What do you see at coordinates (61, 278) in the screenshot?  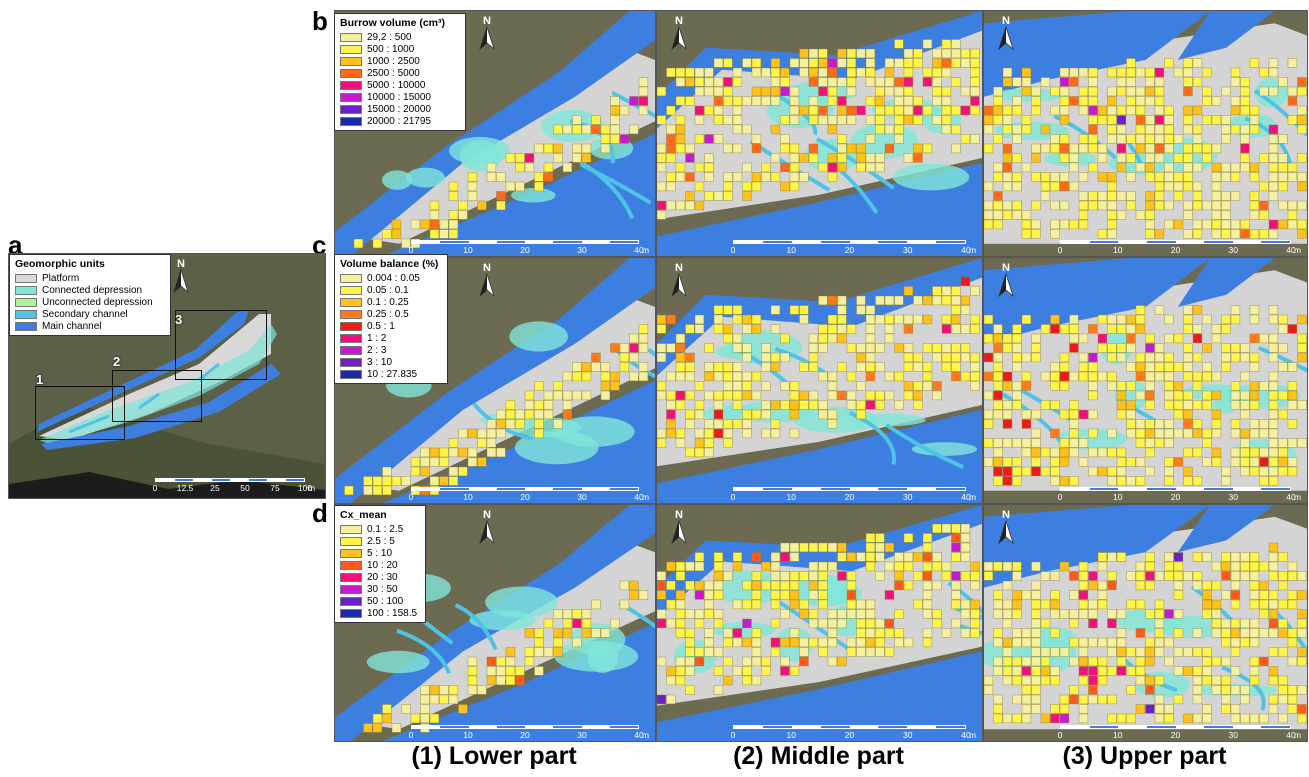 I see `legend-item-label: Platform` at bounding box center [61, 278].